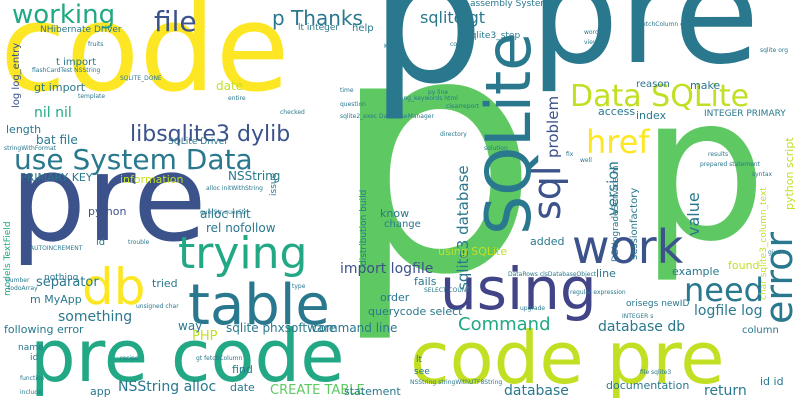  I want to click on cloud-word: trouble, so click(139, 242).